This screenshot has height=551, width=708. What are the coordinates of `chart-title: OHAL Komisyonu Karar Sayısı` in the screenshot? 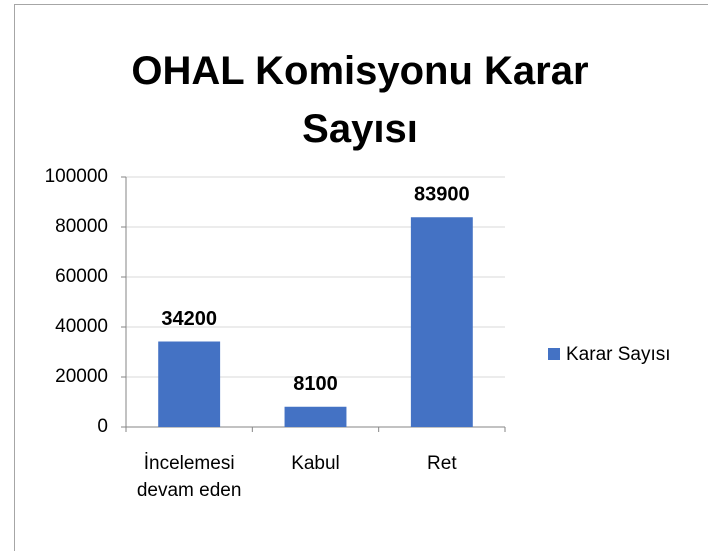 It's located at (360, 100).